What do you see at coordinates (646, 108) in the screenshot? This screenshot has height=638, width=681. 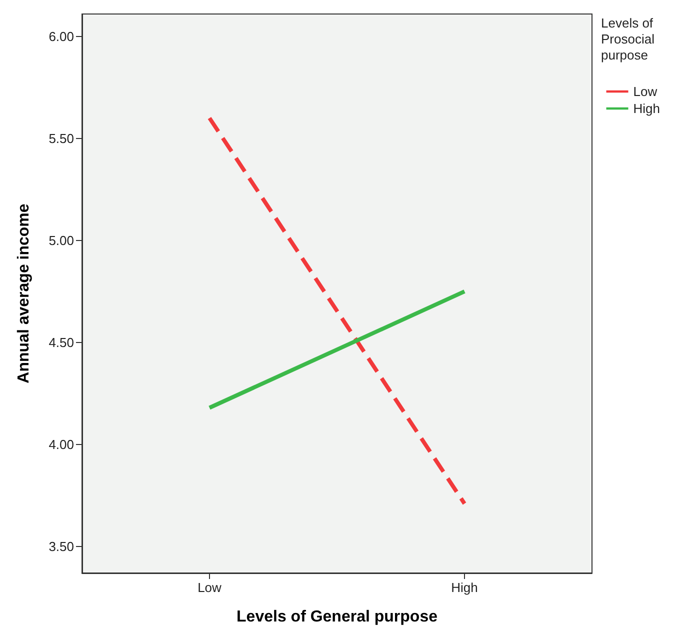 I see `legend-label: High` at bounding box center [646, 108].